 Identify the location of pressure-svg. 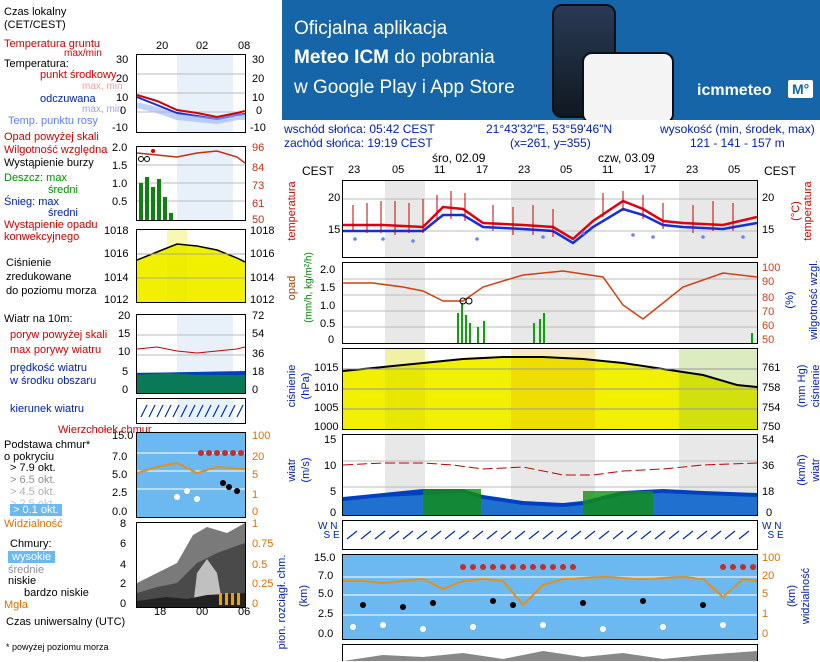
(550, 389).